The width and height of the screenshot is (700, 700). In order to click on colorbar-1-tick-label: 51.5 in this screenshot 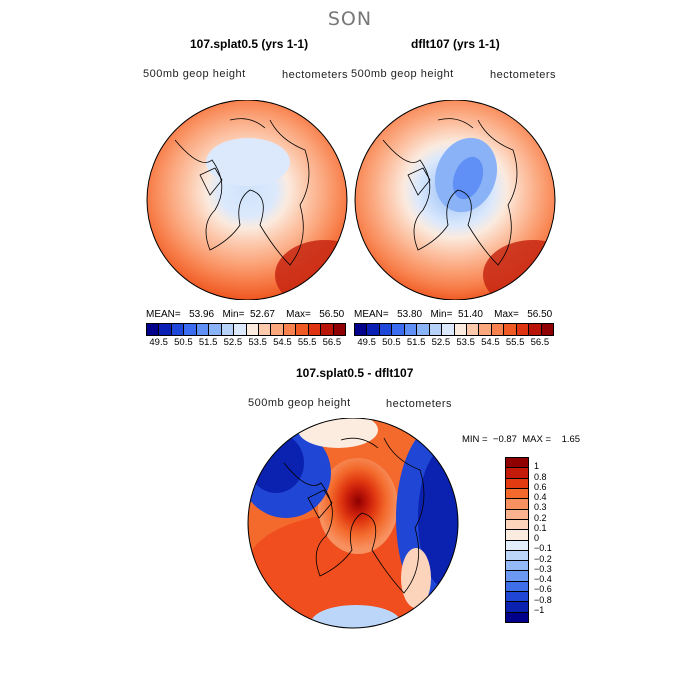, I will do `click(208, 342)`.